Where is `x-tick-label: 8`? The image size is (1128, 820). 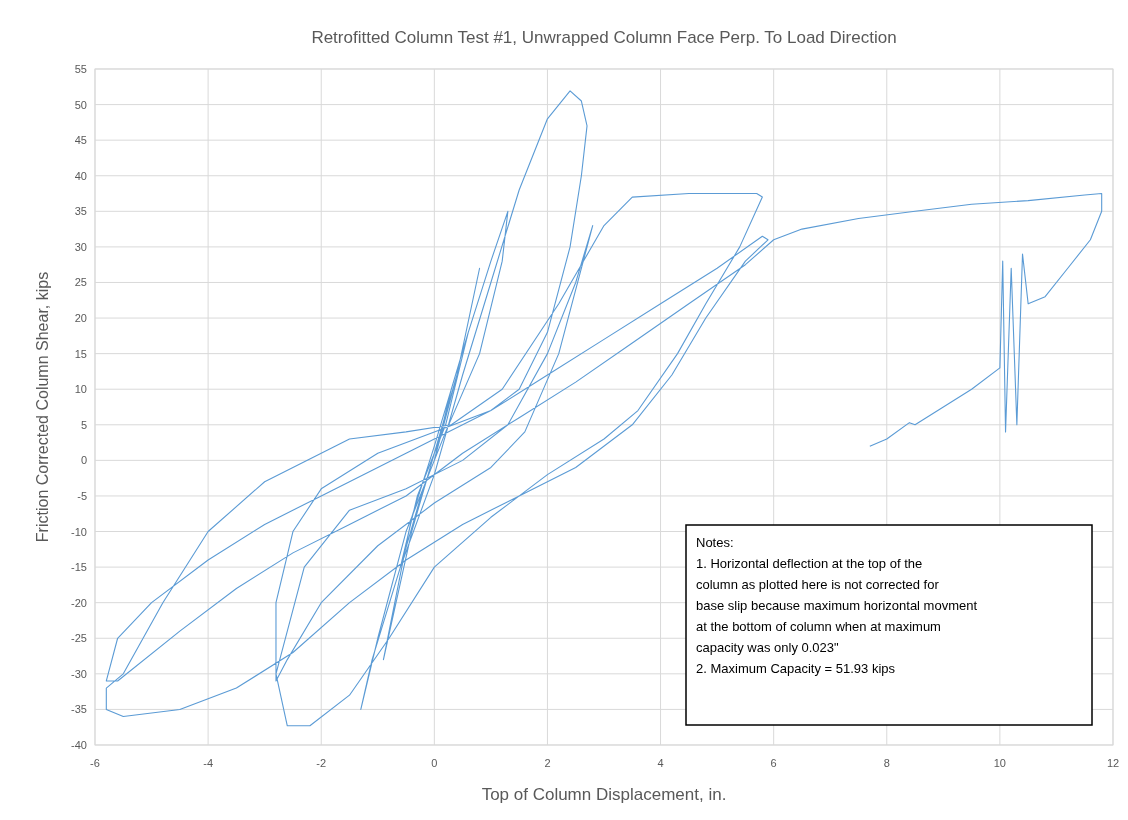 x-tick-label: 8 is located at coordinates (886, 763).